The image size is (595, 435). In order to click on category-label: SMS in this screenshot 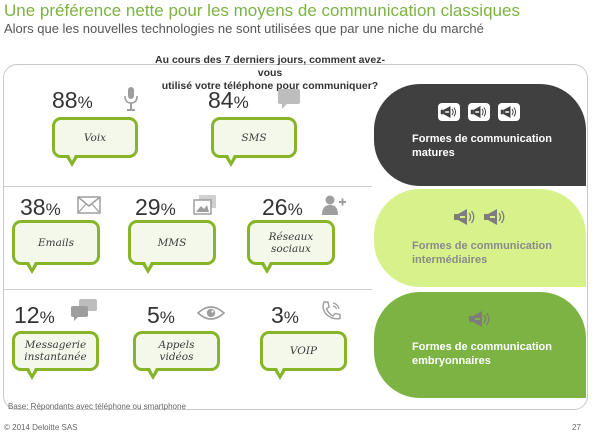, I will do `click(254, 137)`.